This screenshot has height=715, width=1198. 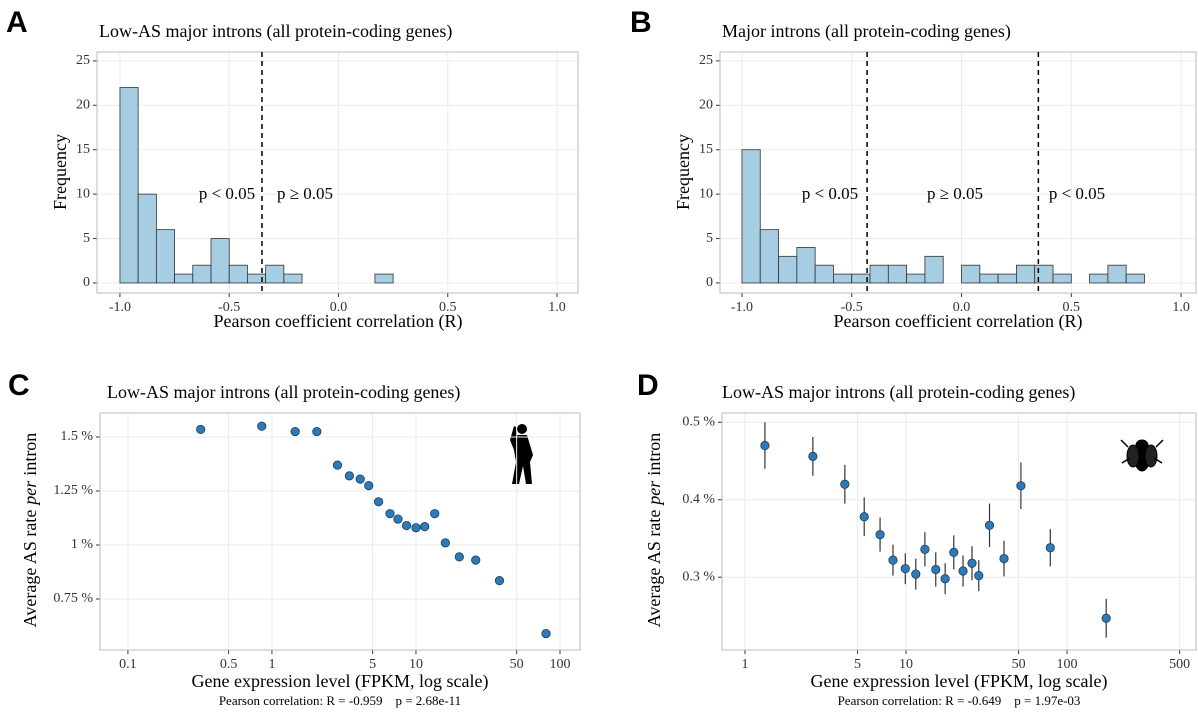 I want to click on panel-letter: C, so click(x=19, y=385).